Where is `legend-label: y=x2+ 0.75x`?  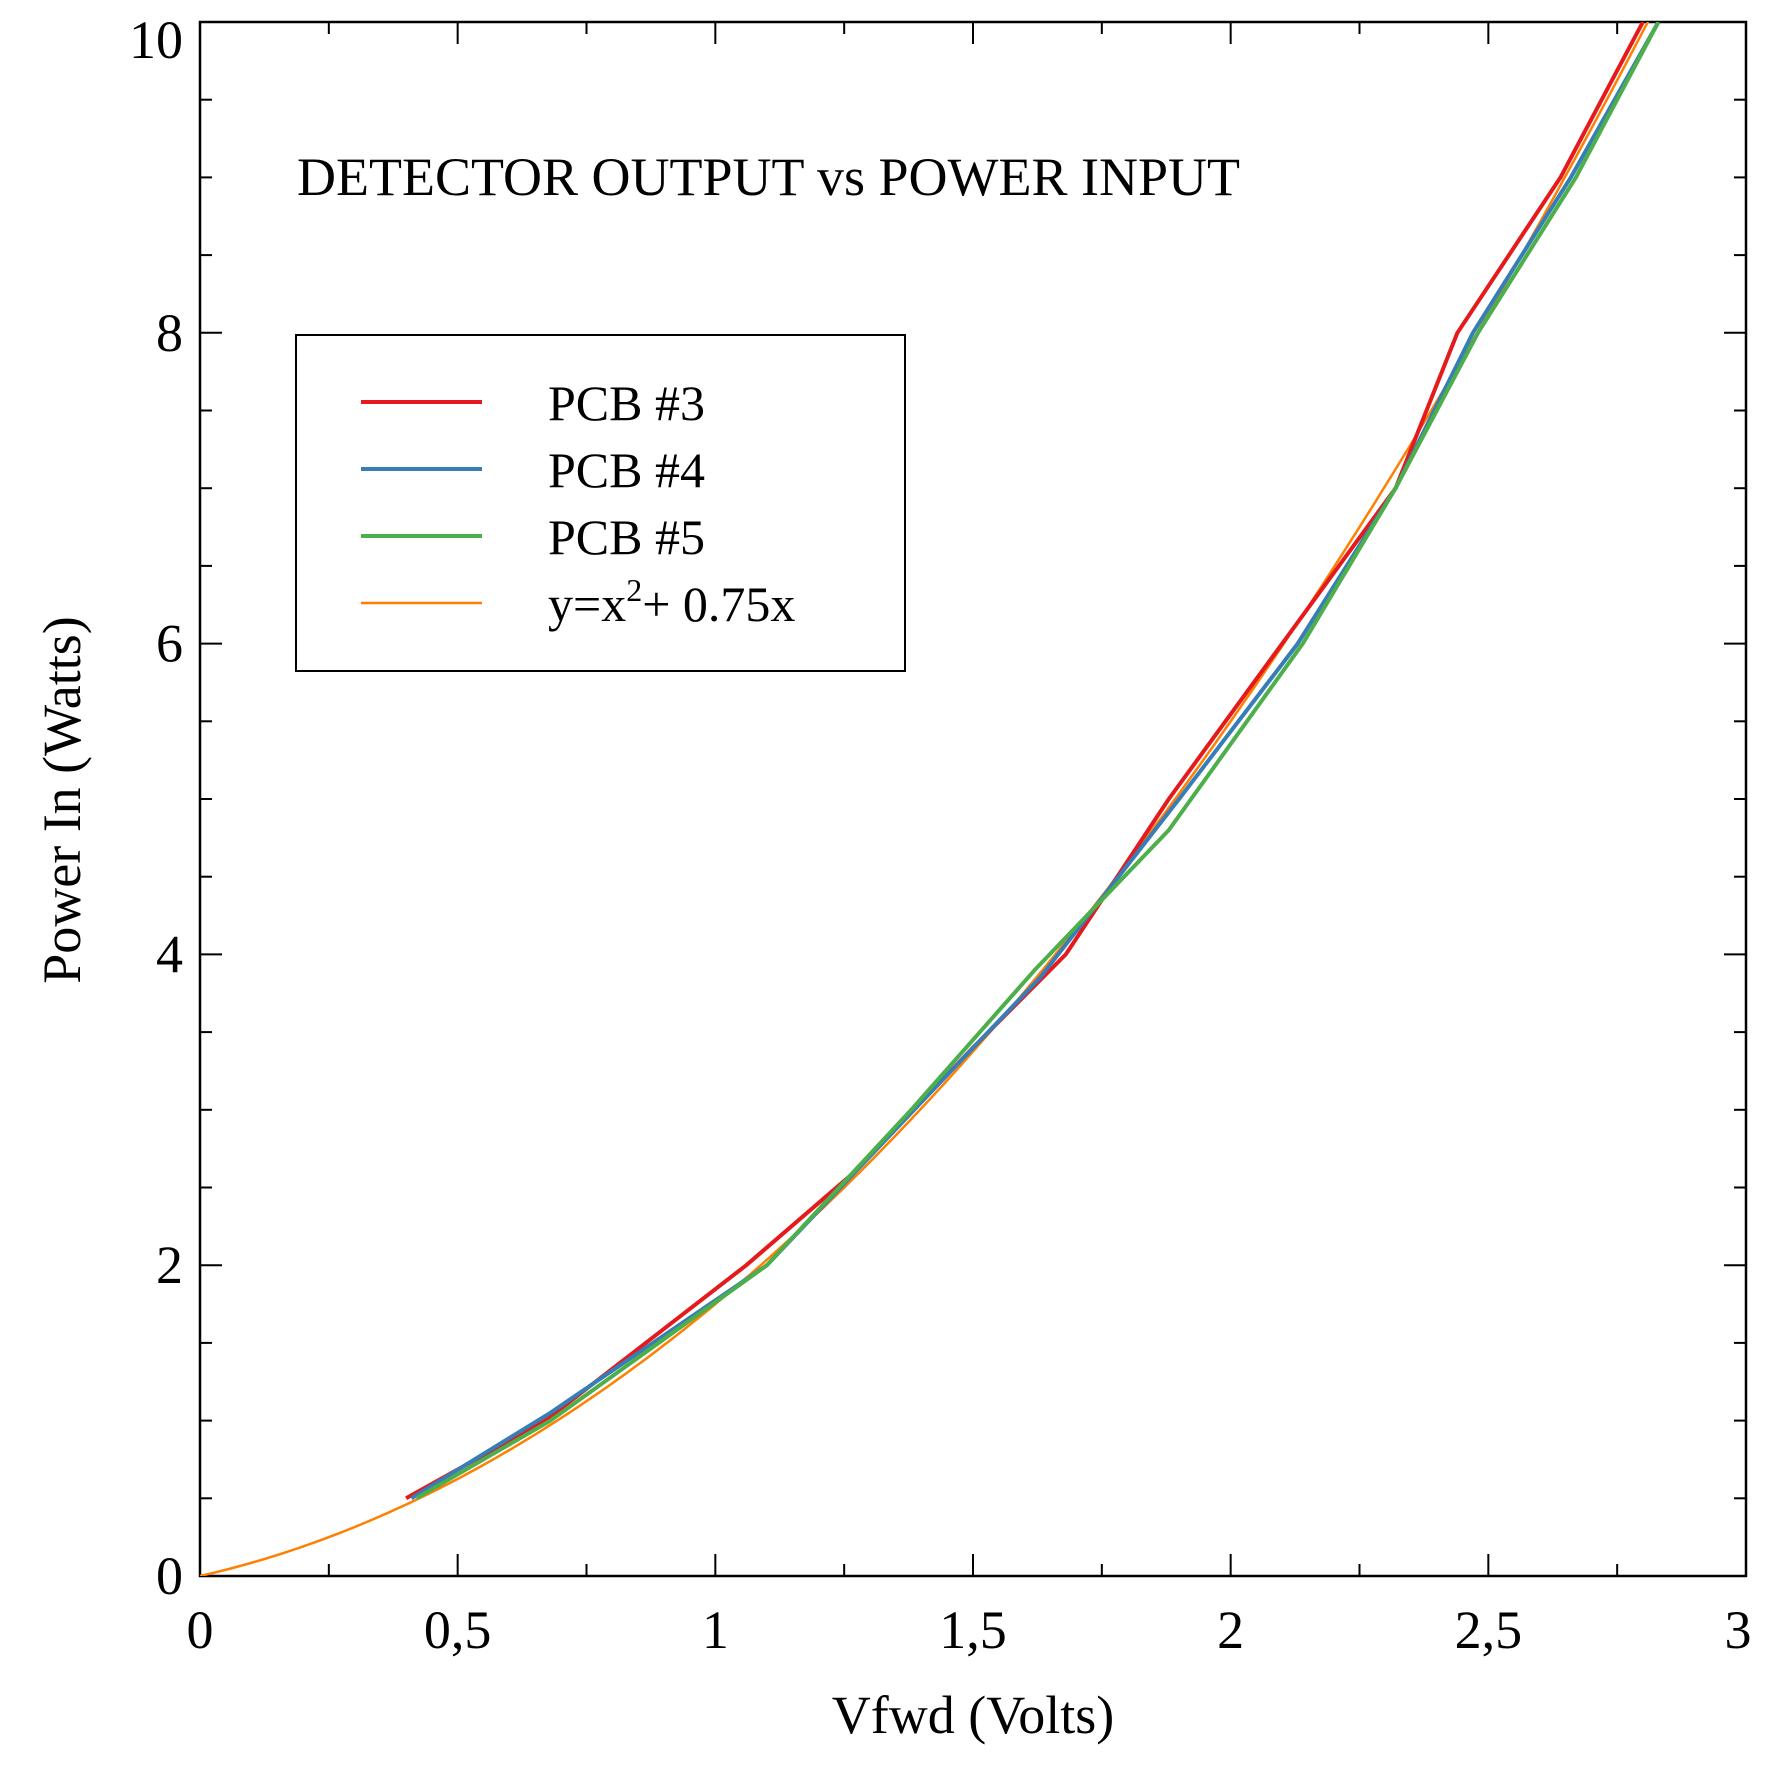 legend-label: y=x2+ 0.75x is located at coordinates (671, 602).